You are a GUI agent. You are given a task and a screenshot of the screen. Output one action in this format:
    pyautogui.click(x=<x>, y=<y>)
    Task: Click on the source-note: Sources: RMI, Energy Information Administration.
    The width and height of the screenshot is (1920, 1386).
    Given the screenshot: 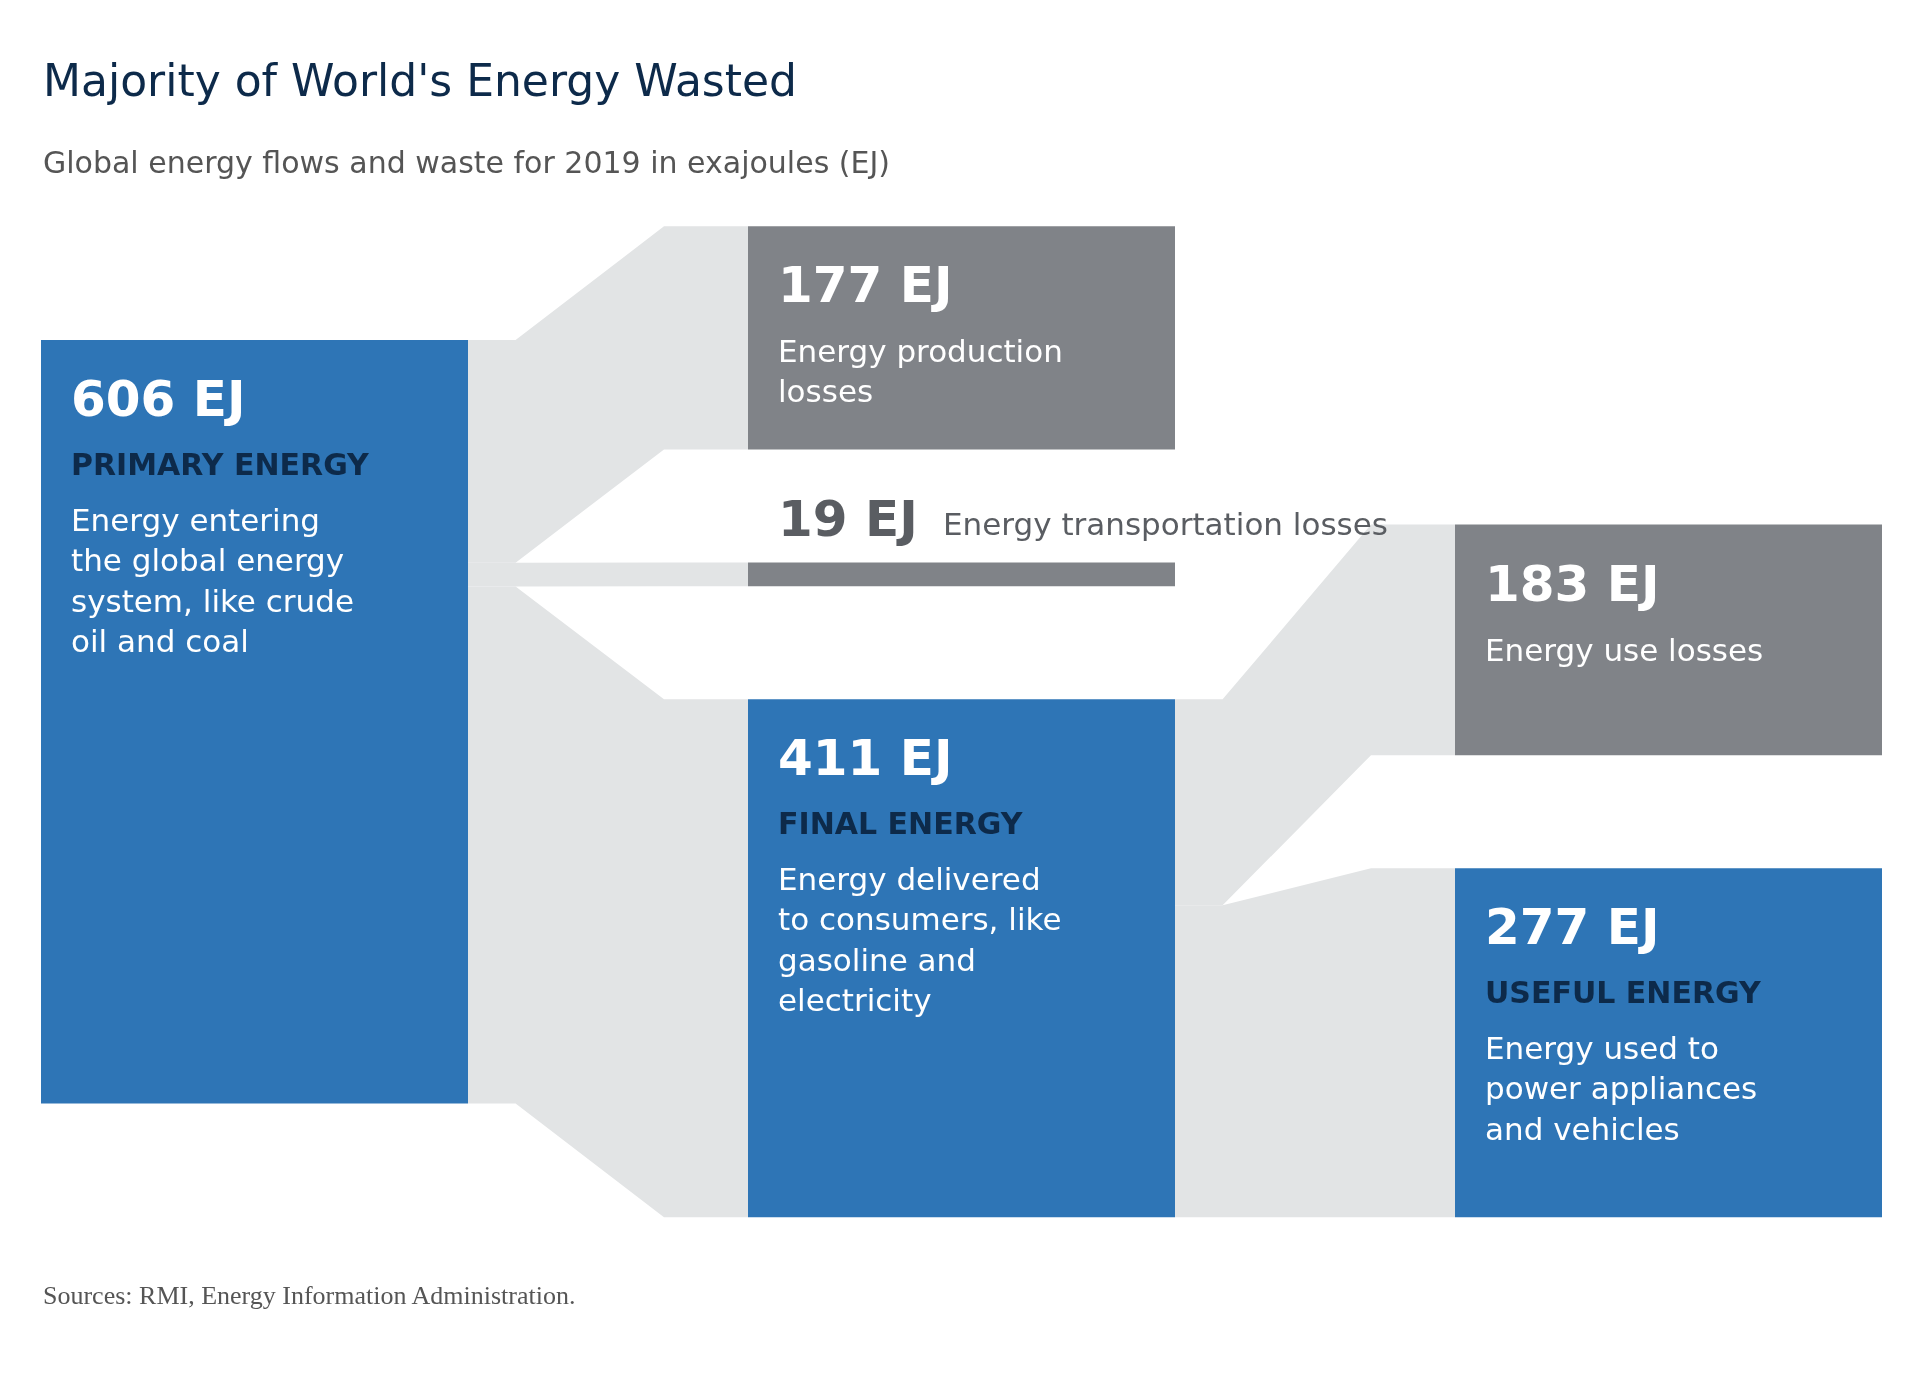 What is the action you would take?
    pyautogui.click(x=309, y=1295)
    